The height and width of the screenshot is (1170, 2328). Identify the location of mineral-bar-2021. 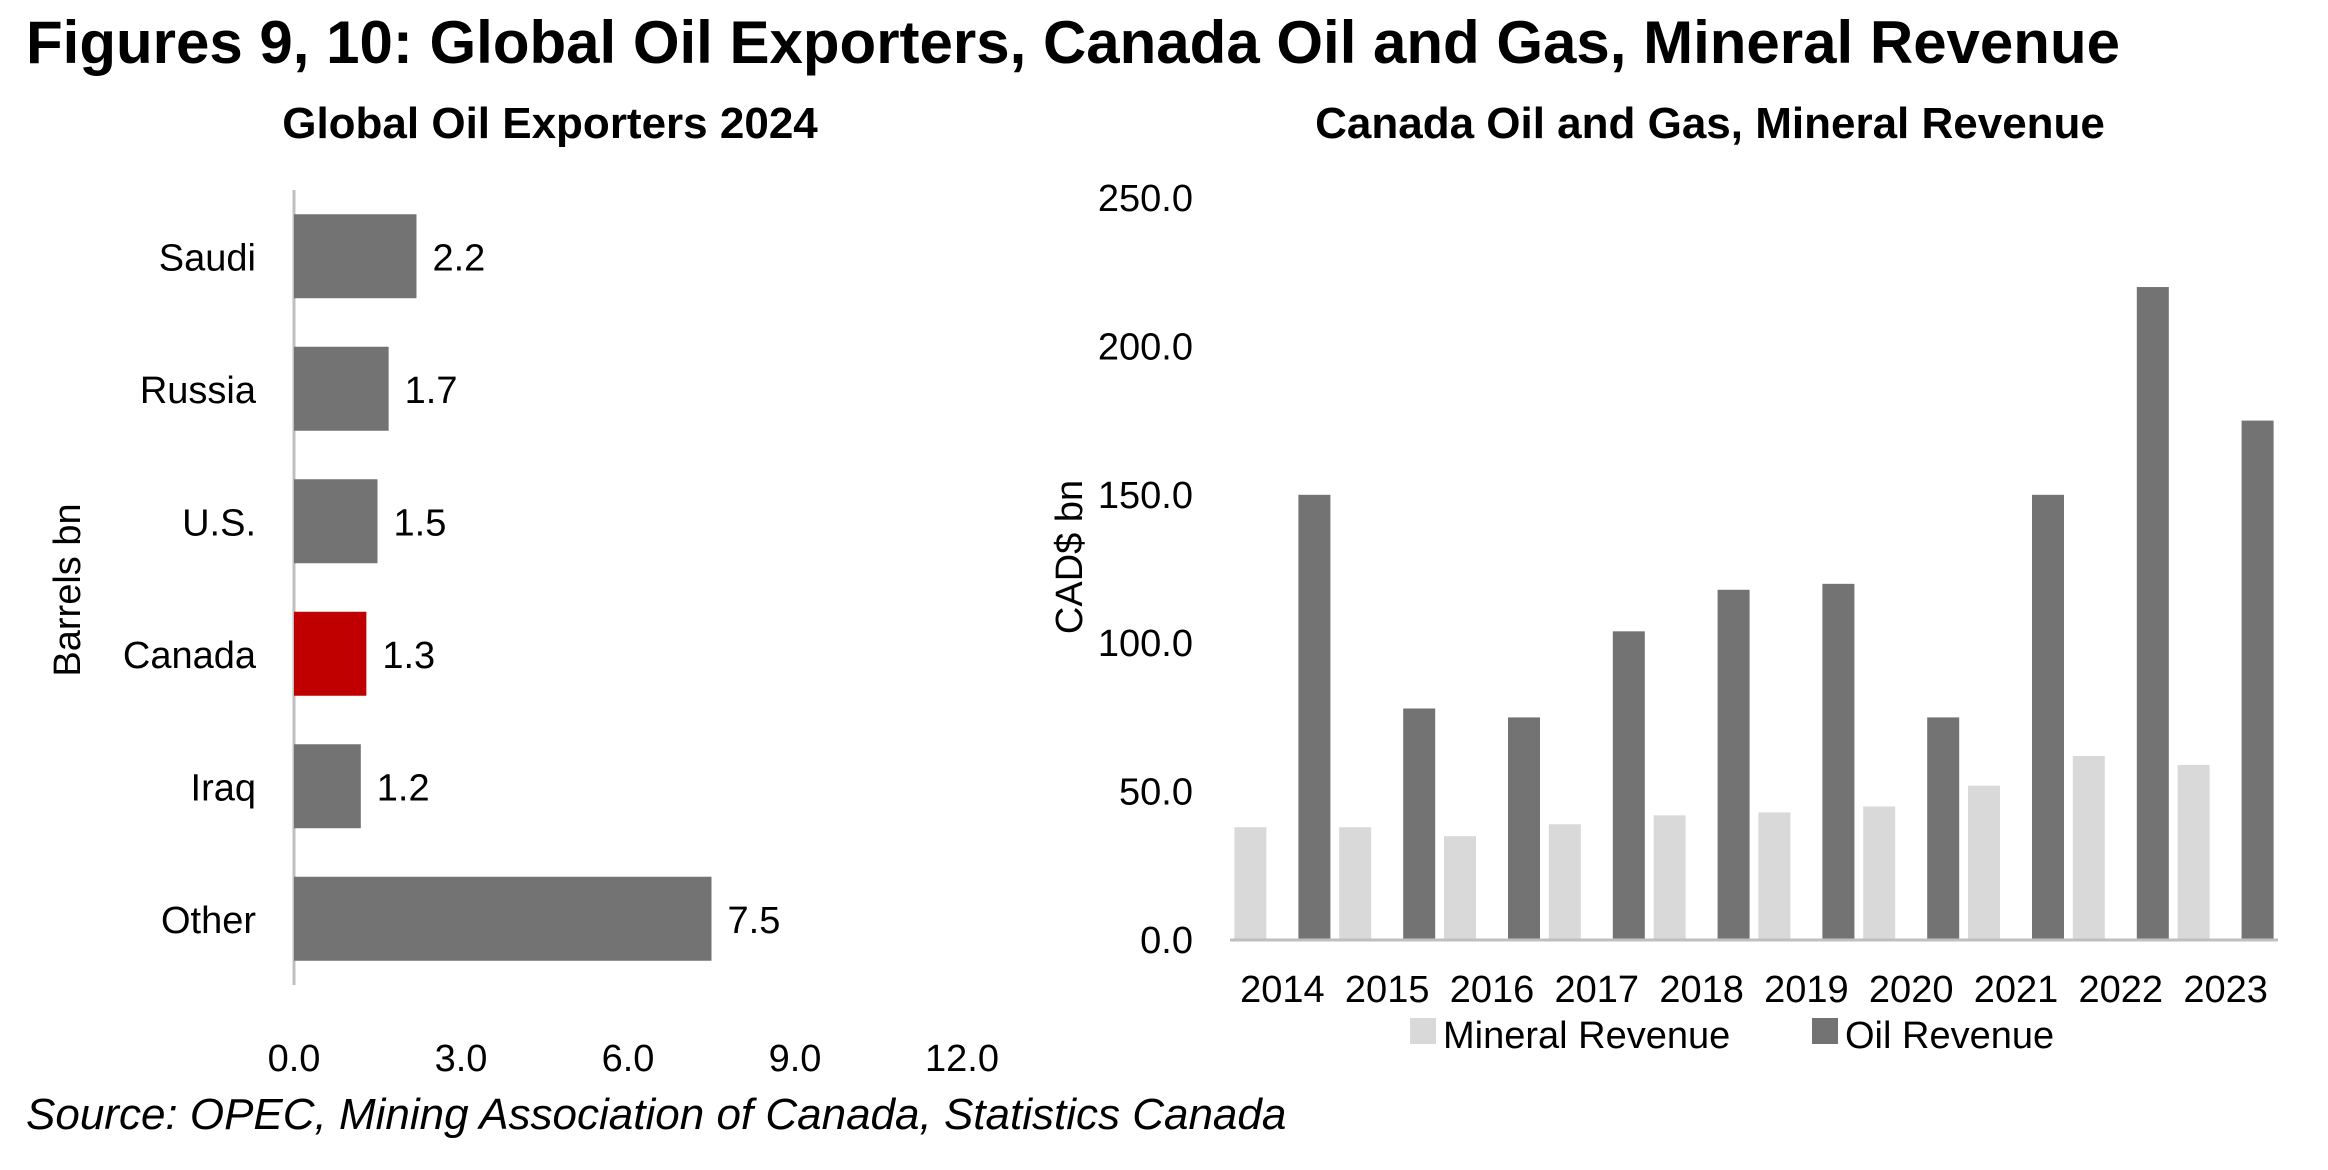
(1984, 862).